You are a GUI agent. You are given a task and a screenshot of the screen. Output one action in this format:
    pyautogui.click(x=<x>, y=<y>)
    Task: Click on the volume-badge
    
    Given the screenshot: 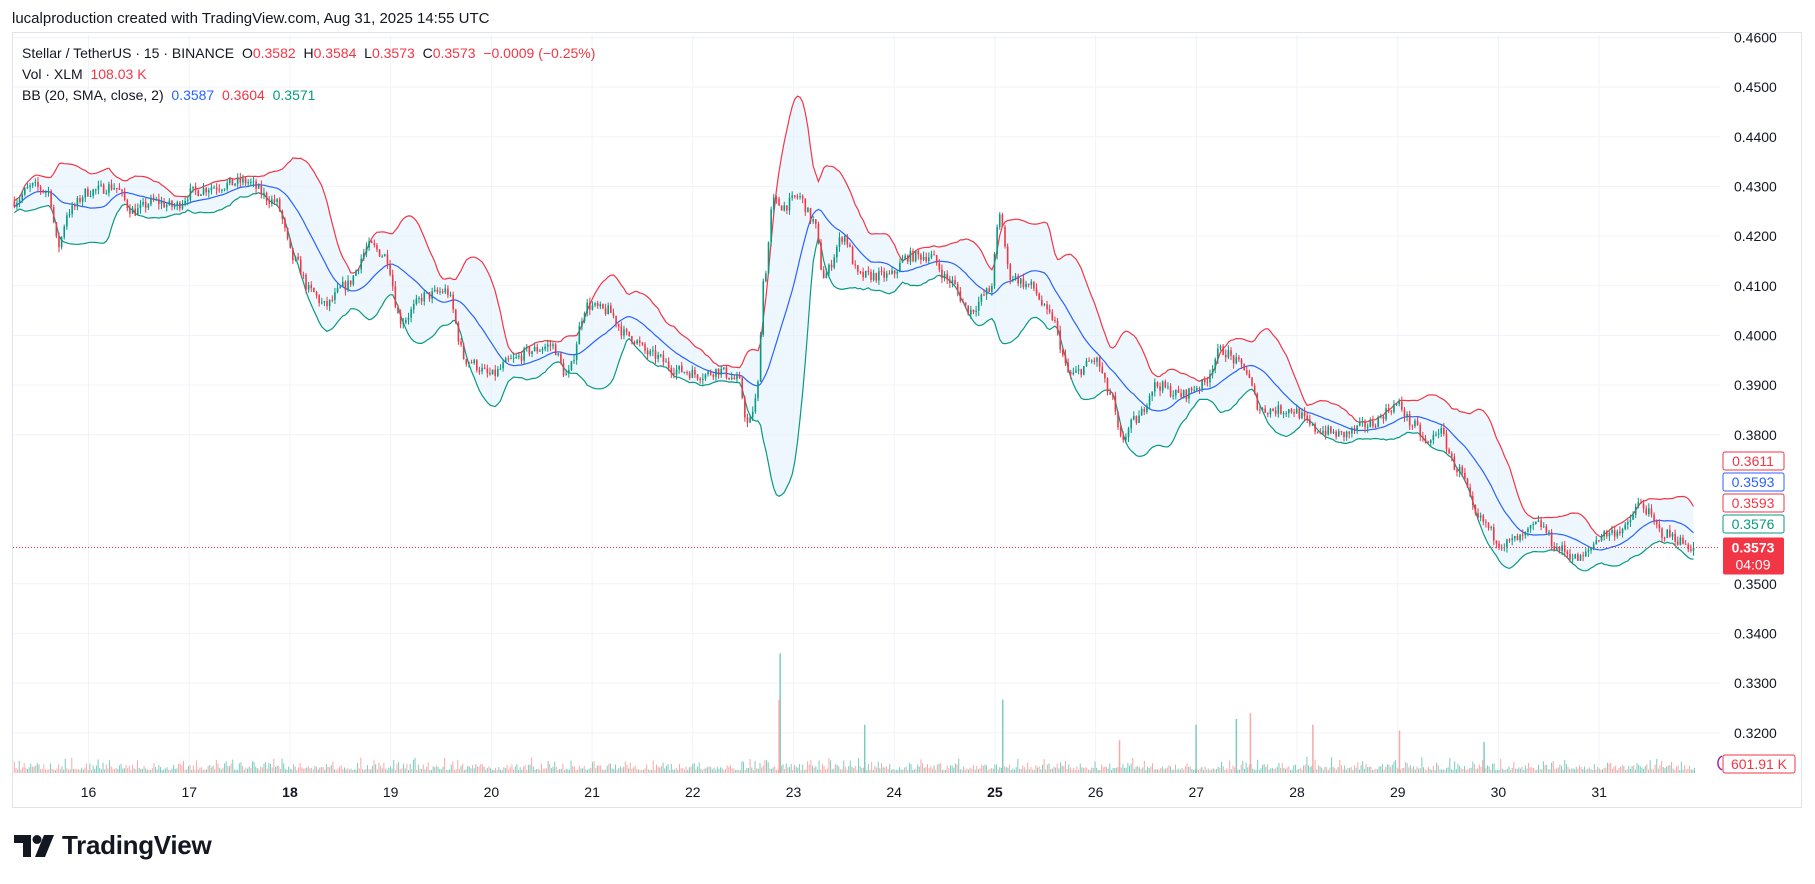 What is the action you would take?
    pyautogui.click(x=1759, y=764)
    